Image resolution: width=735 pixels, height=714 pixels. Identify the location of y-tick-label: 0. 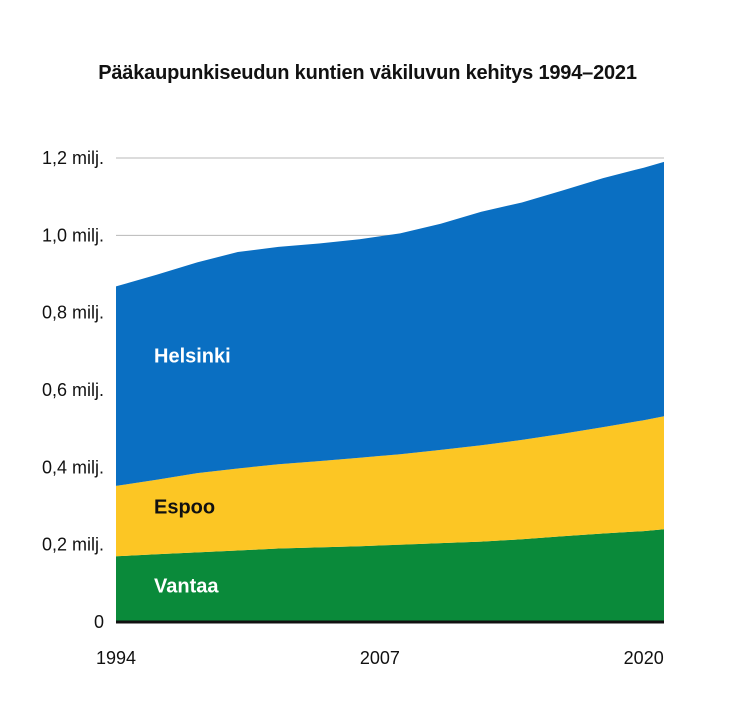
(99, 622).